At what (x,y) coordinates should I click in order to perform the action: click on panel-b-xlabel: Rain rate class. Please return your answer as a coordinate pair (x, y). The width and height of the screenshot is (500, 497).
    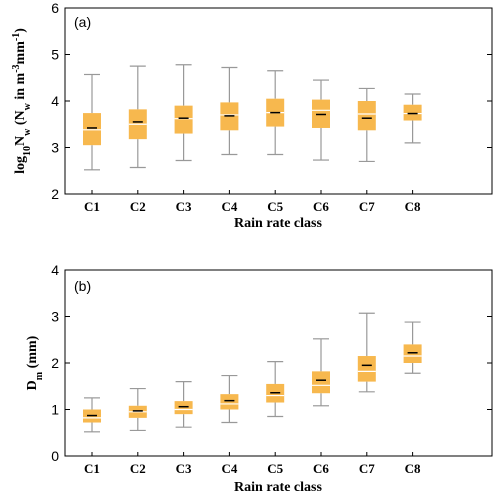
    Looking at the image, I should click on (278, 487).